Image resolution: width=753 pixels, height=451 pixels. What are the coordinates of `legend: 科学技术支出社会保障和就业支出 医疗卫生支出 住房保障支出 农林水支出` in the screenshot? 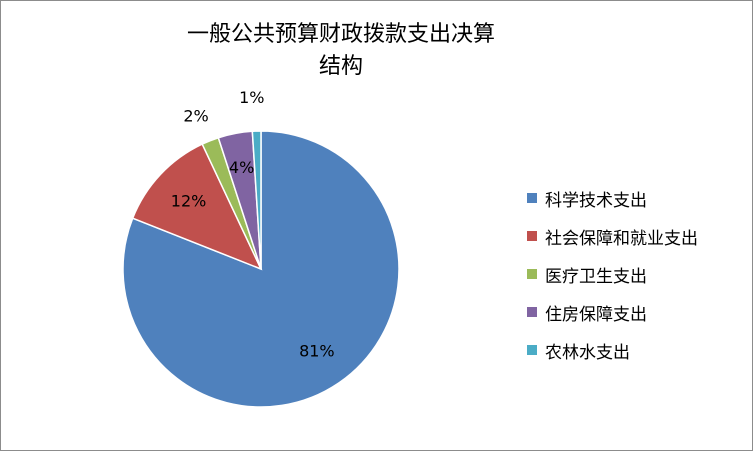 It's located at (612, 274).